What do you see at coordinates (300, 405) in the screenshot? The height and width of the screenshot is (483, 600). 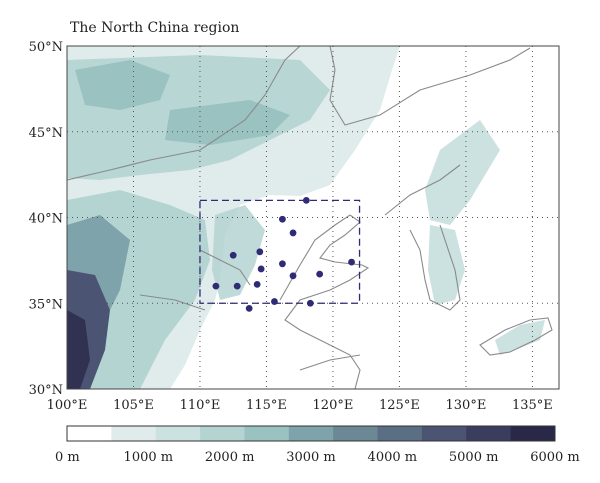 I see `longitude-labels: 100°E 105°E 110°E 115°E 120°E 125°E 130°E 135°E` at bounding box center [300, 405].